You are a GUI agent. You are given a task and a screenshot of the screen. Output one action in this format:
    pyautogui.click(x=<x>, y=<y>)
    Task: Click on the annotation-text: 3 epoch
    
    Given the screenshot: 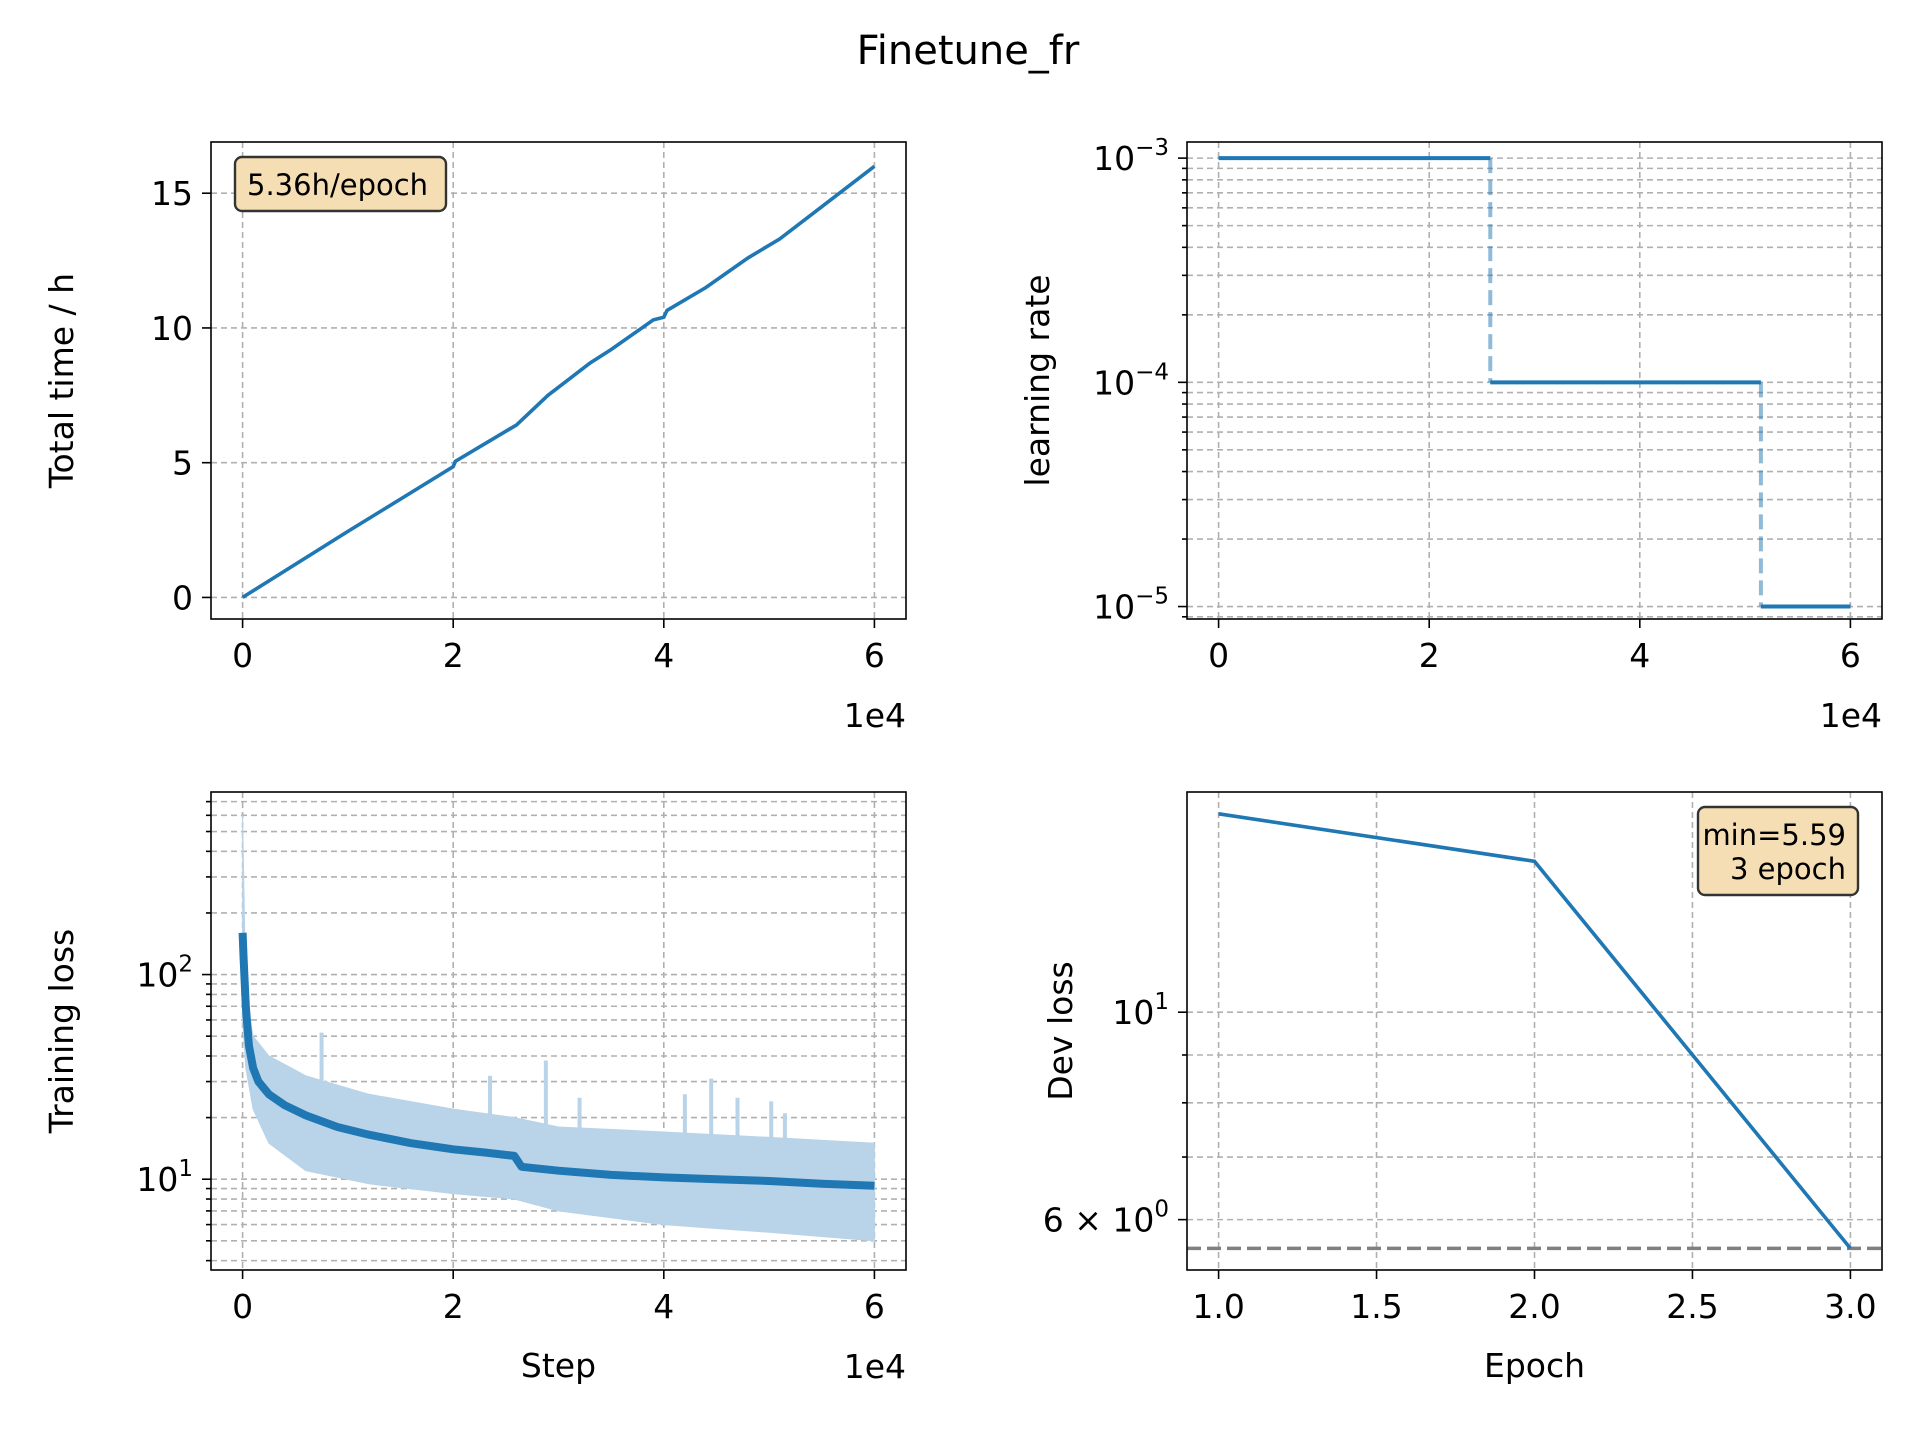 What is the action you would take?
    pyautogui.click(x=1788, y=869)
    